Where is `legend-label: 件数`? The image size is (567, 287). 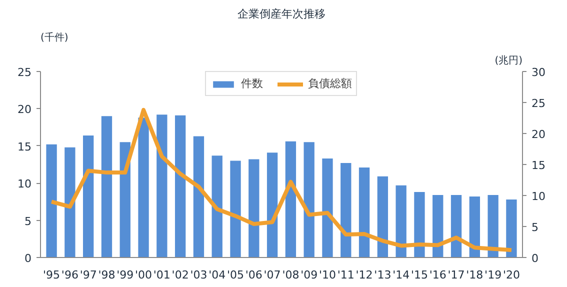 legend-label: 件数 is located at coordinates (252, 83).